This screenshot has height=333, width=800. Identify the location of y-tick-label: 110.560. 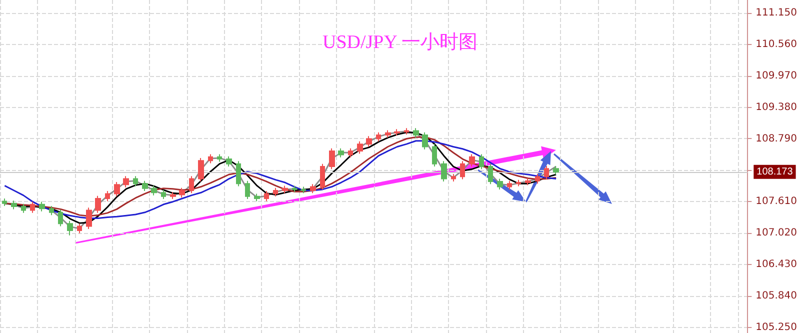
(777, 44).